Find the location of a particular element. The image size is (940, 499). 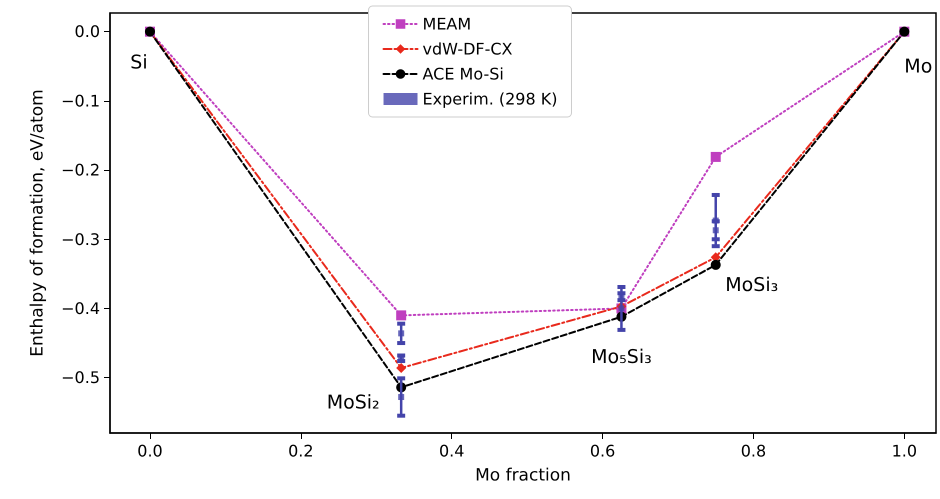

annotation: MoSi₂ is located at coordinates (353, 402).